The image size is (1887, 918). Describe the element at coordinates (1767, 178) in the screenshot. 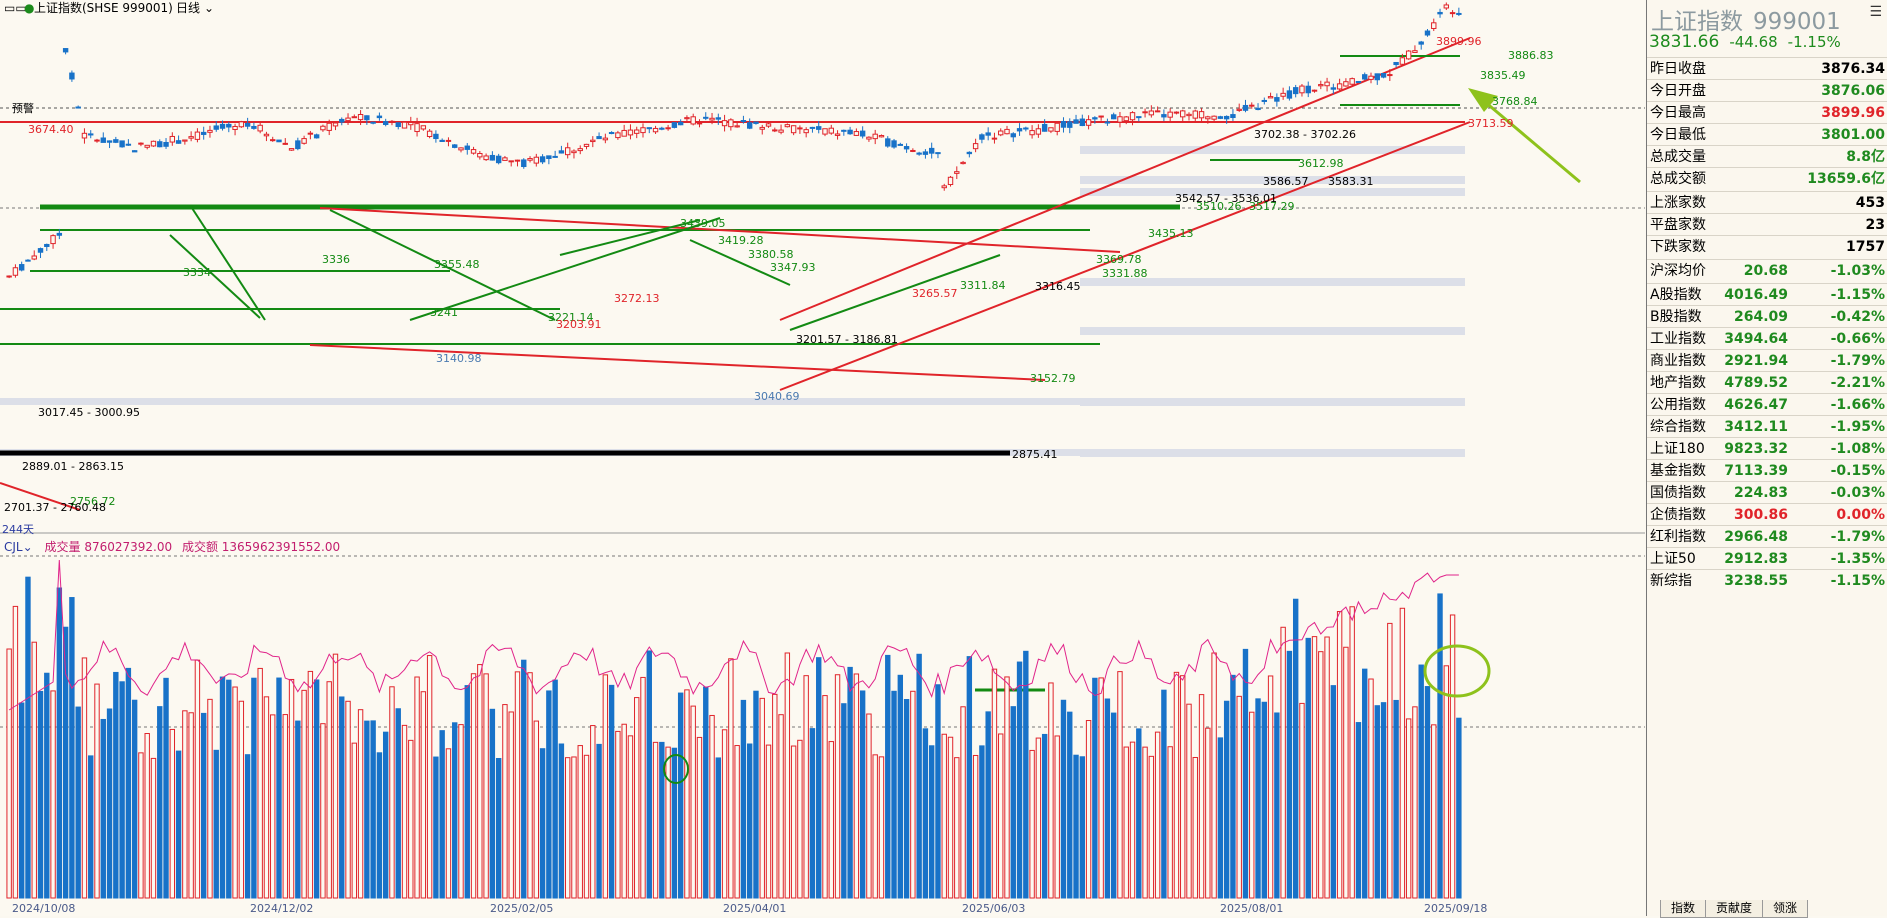

I see `stat-row: 总成交额 13659.6亿` at that location.